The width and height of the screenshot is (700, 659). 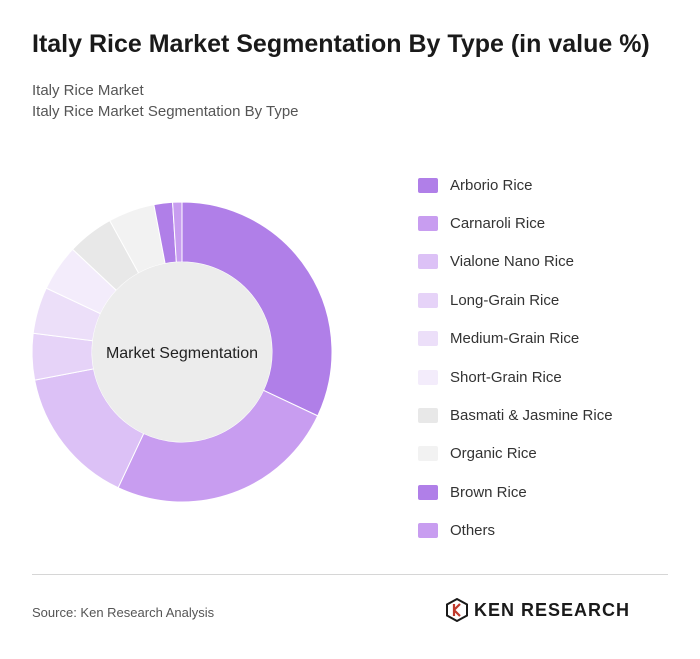 I want to click on legend-item: Carnaroli Rice, so click(x=515, y=223).